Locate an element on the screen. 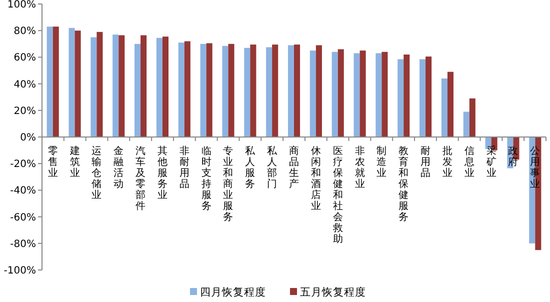  y-tick-label: 100% is located at coordinates (21, 5).